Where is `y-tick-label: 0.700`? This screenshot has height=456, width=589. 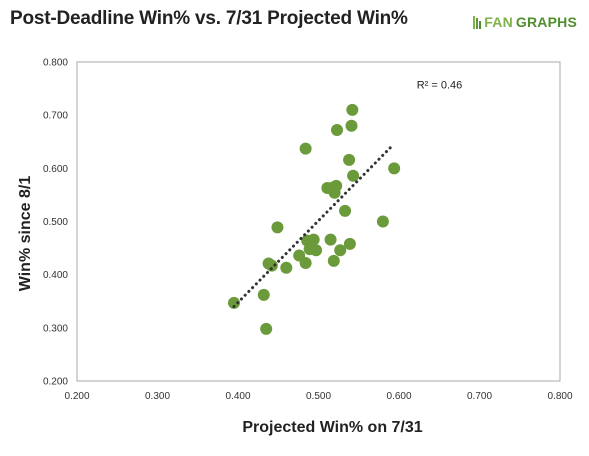 y-tick-label: 0.700 is located at coordinates (55, 116).